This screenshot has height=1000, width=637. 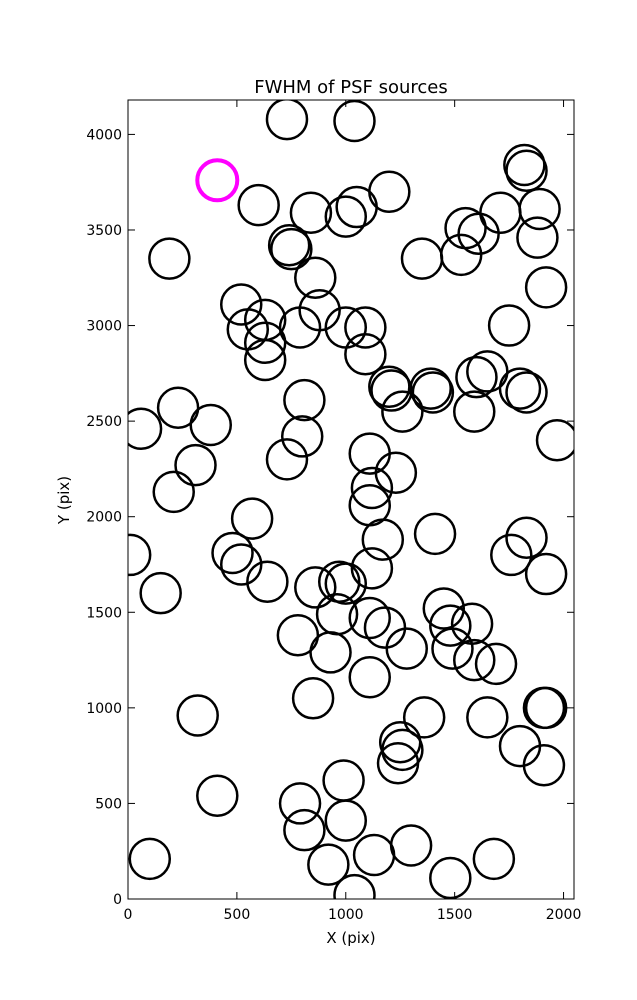 What do you see at coordinates (346, 915) in the screenshot?
I see `x-tick-label: 1000` at bounding box center [346, 915].